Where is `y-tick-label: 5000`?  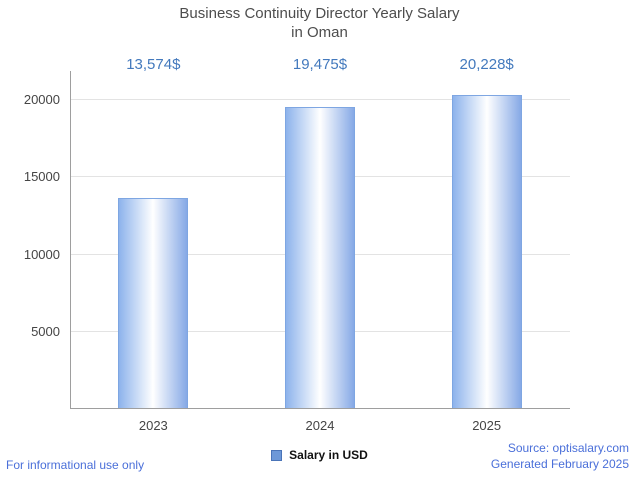 y-tick-label: 5000 is located at coordinates (45, 331).